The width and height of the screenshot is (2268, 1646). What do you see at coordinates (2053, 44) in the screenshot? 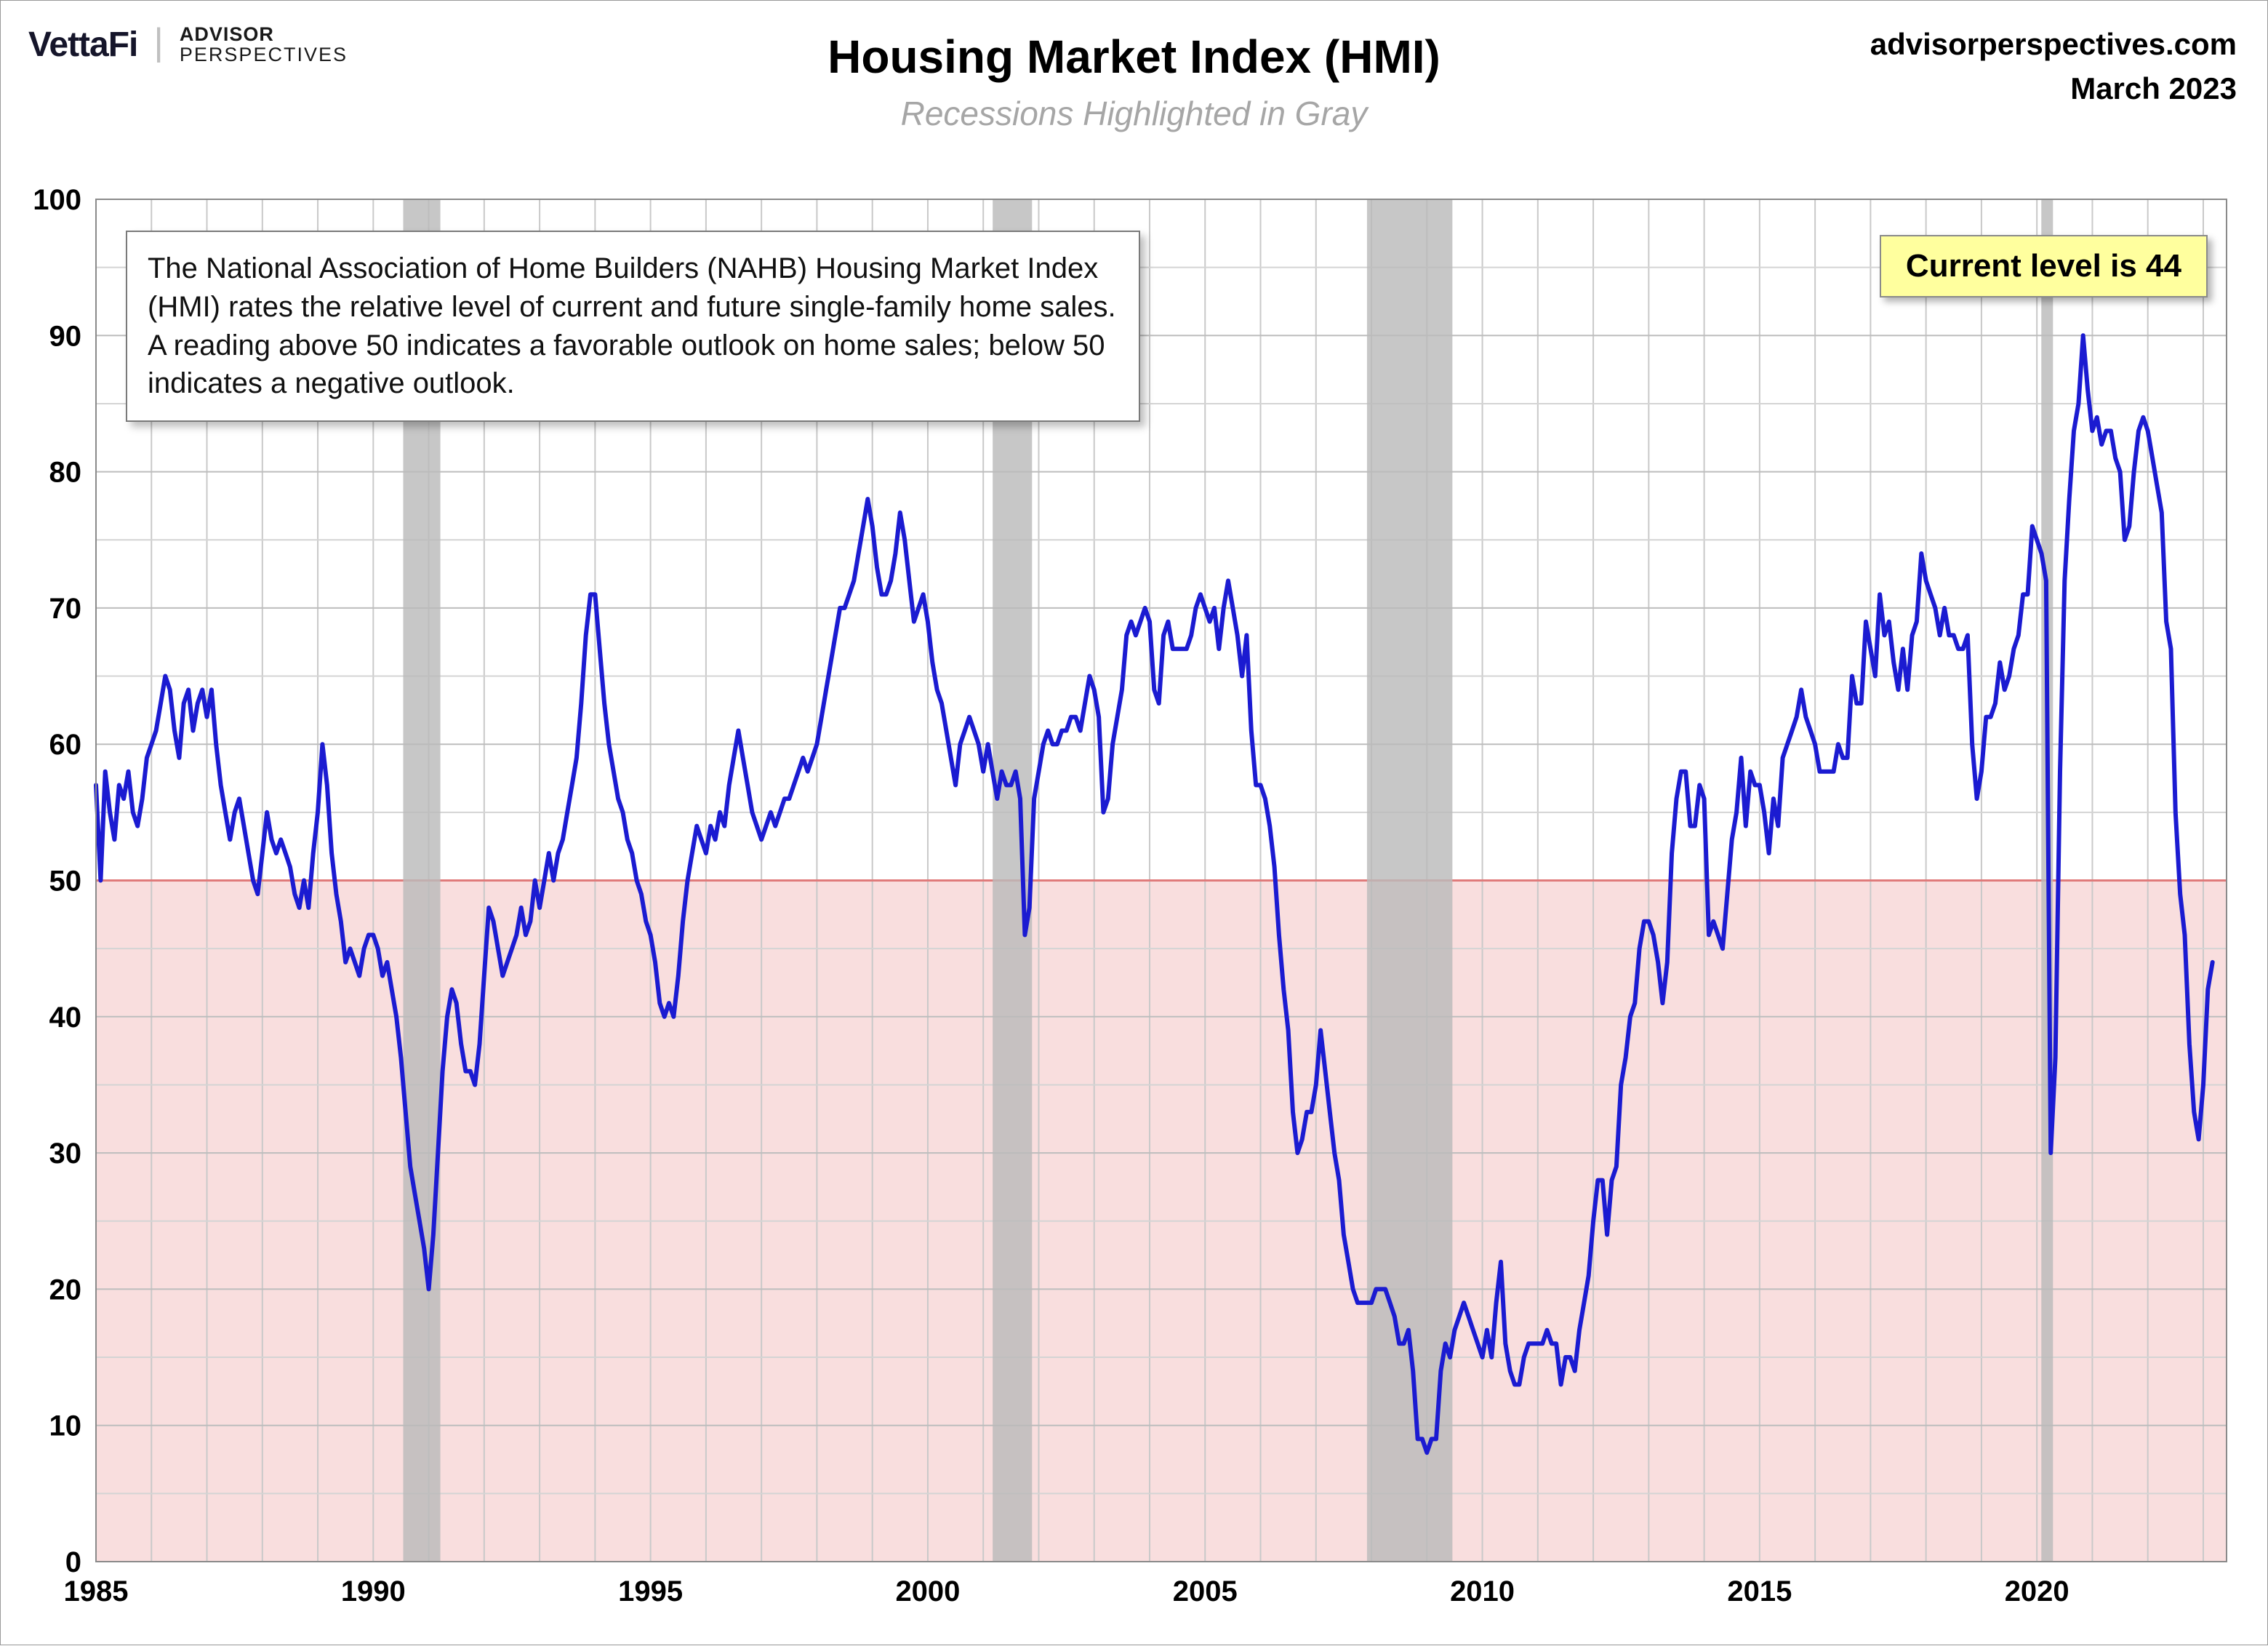
I see `source-website: advisorperspectives.com` at bounding box center [2053, 44].